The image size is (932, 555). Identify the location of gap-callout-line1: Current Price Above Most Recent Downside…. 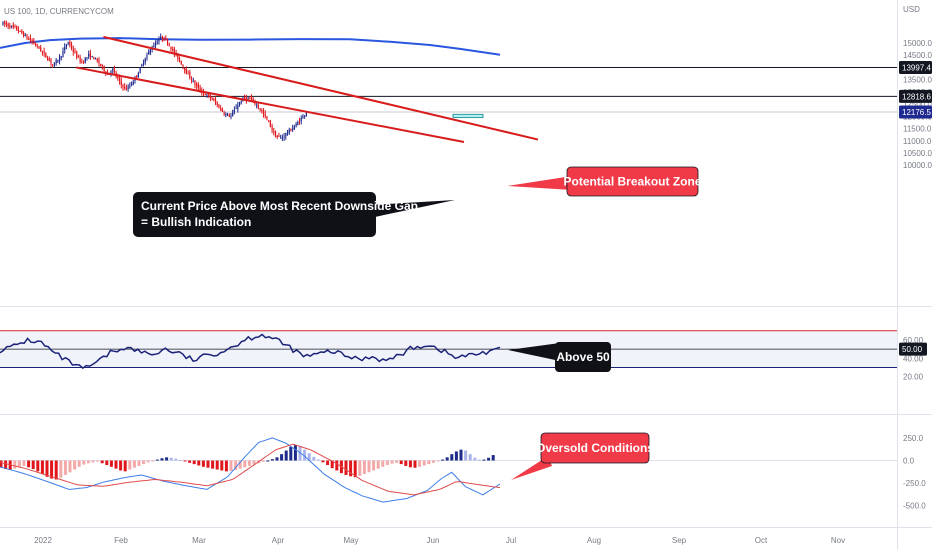
(279, 206).